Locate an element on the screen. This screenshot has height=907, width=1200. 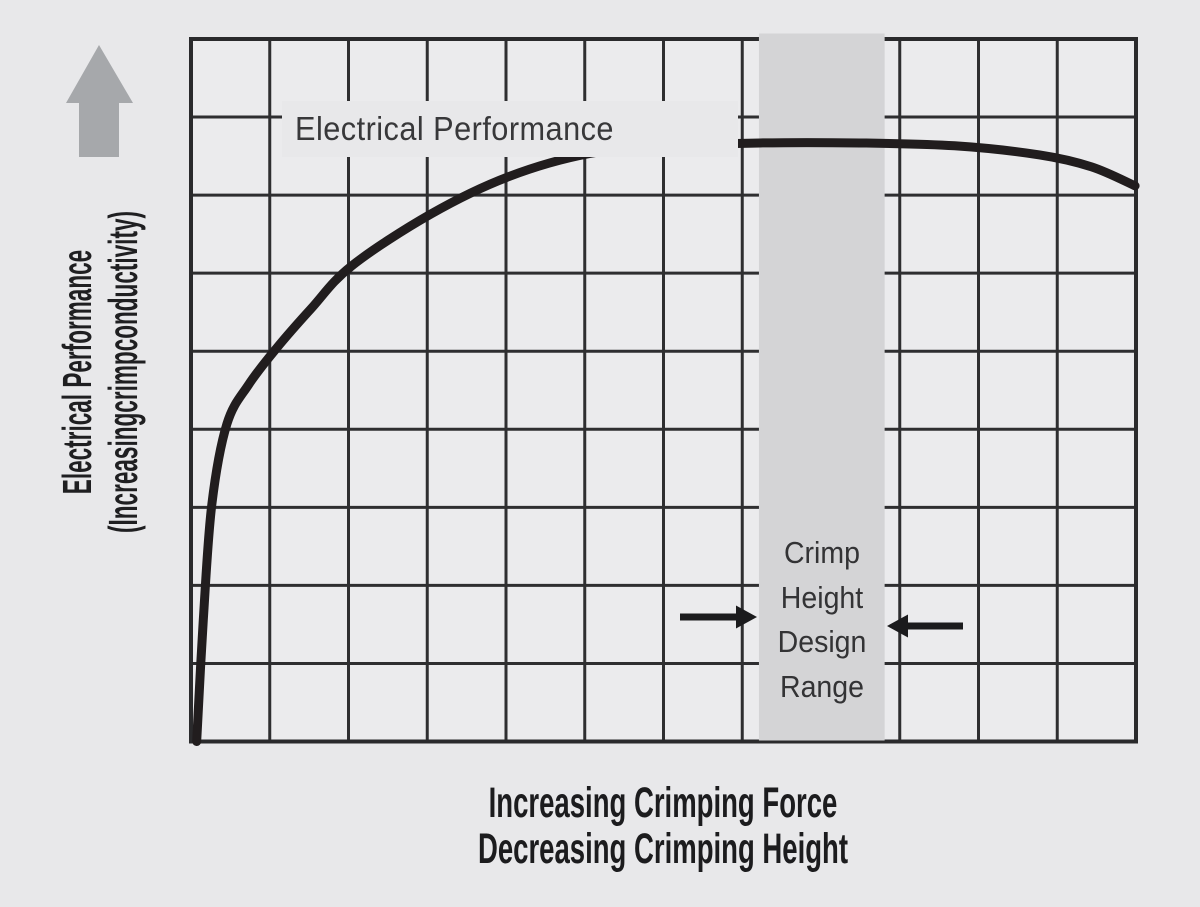
y-axis-up-arrow-icon is located at coordinates (99, 101).